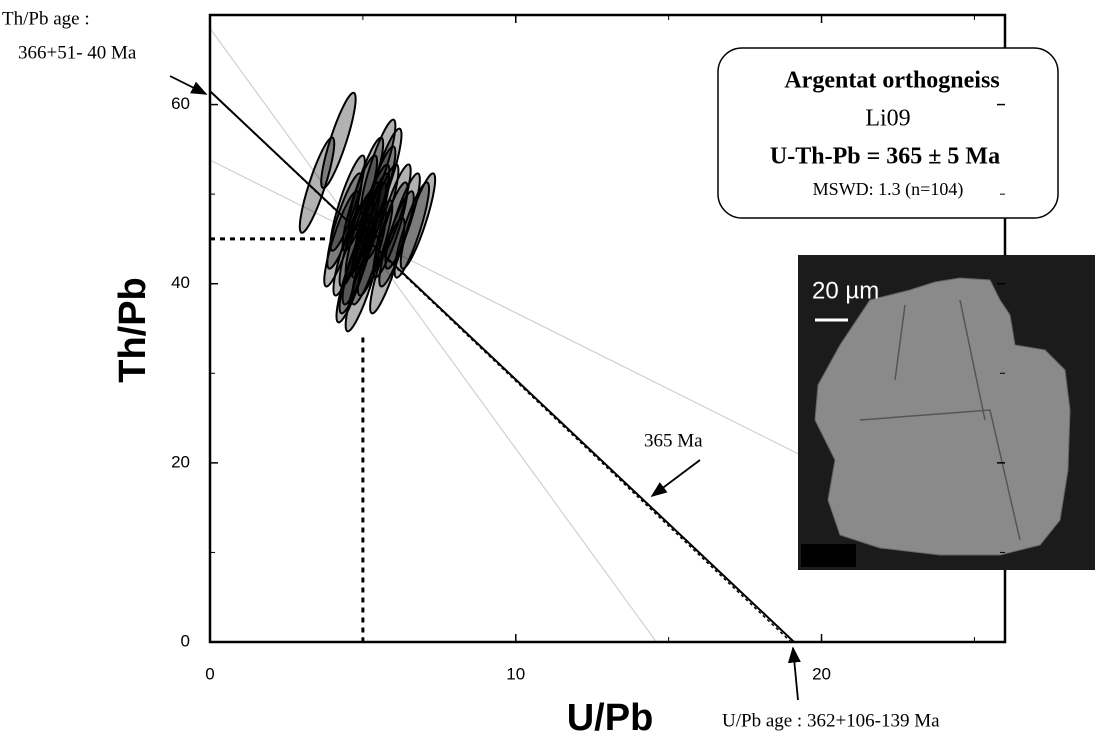  Describe the element at coordinates (610, 718) in the screenshot. I see `x-axis-title: U/Pb` at that location.